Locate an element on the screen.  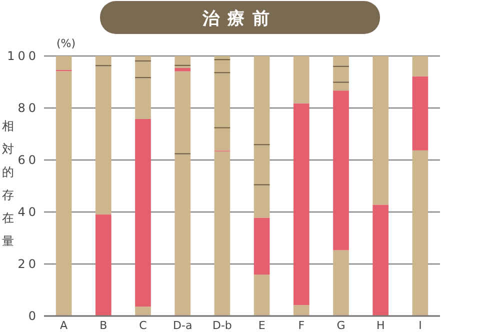
y-tick-label: 40 is located at coordinates (28, 211).